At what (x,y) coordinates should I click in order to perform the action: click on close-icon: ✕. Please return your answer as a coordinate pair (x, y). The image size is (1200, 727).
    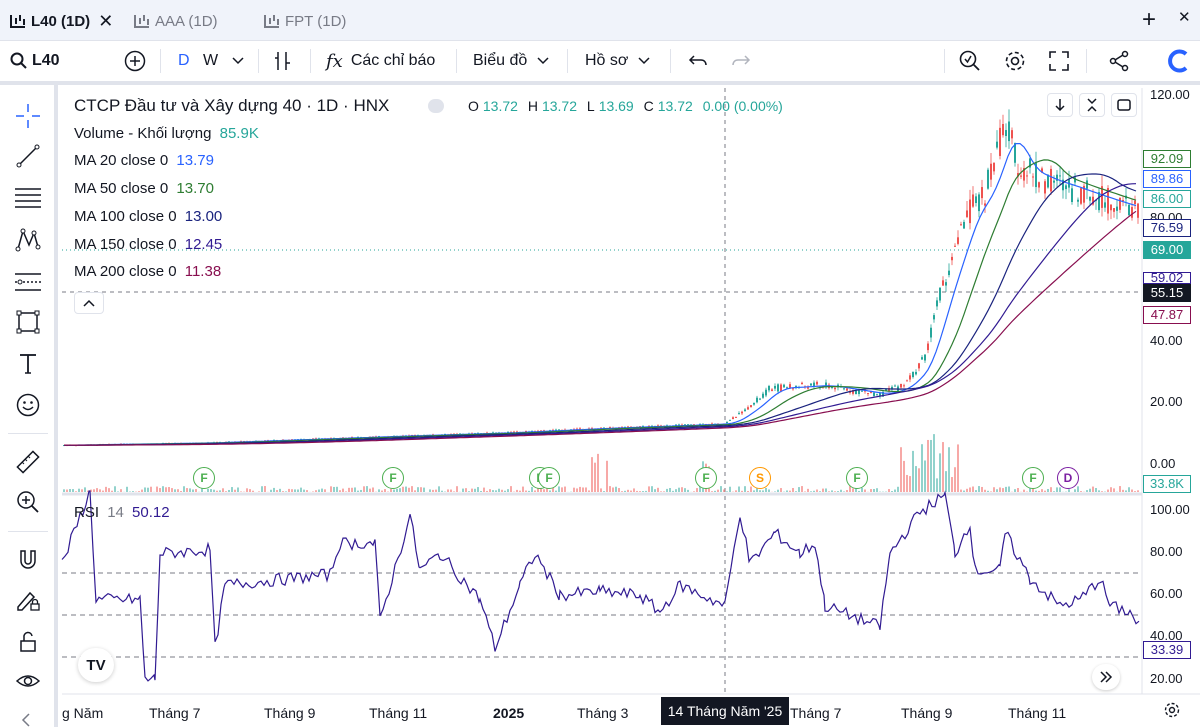
    Looking at the image, I should click on (106, 20).